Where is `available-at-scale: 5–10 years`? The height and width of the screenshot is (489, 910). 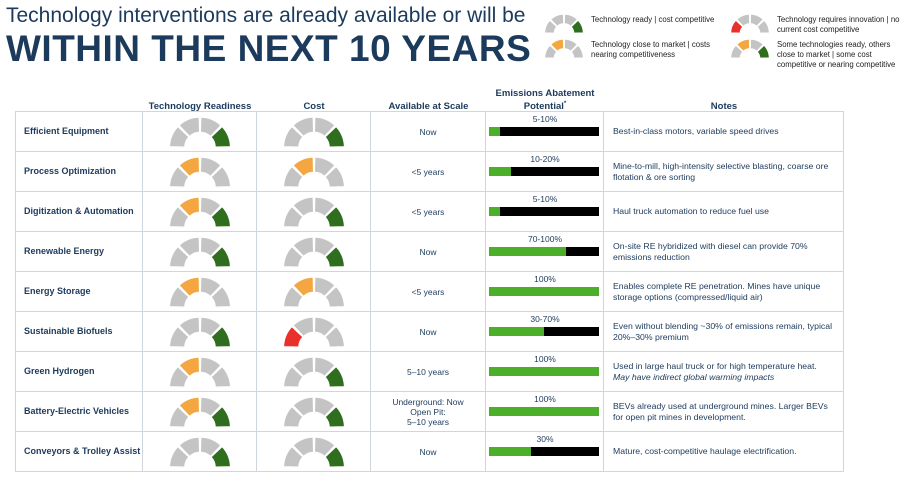 available-at-scale: 5–10 years is located at coordinates (428, 371).